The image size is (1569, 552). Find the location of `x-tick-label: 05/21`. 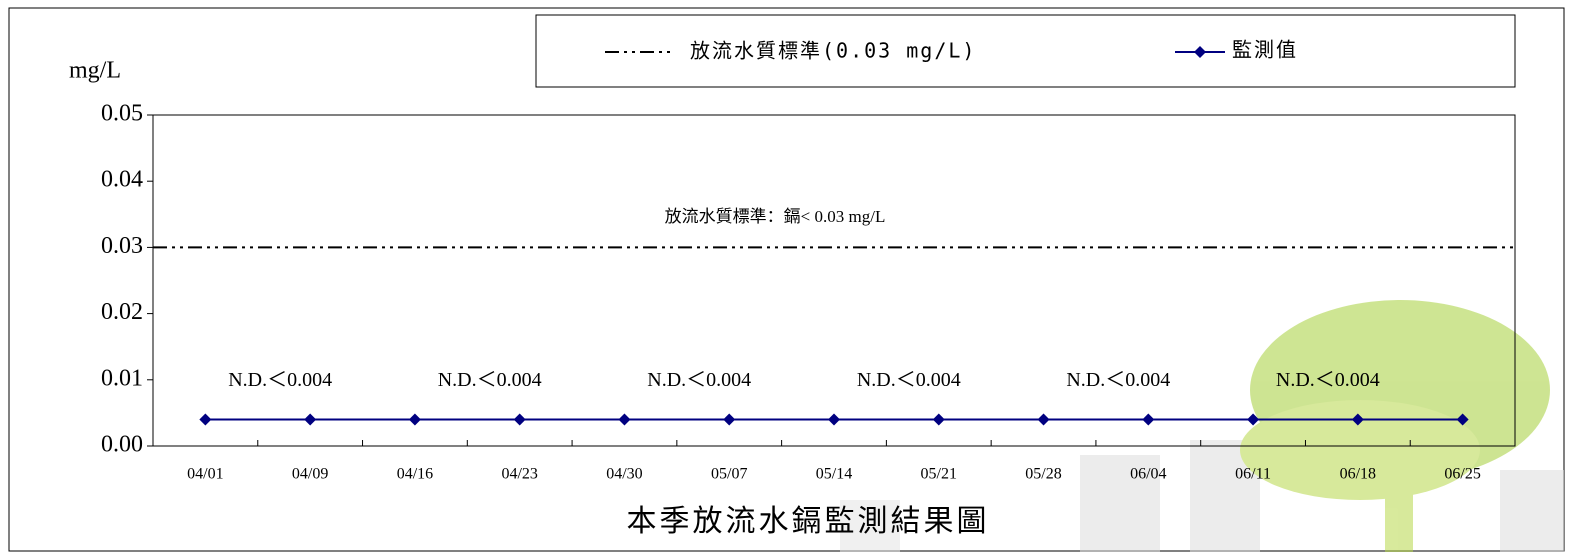

x-tick-label: 05/21 is located at coordinates (939, 474).